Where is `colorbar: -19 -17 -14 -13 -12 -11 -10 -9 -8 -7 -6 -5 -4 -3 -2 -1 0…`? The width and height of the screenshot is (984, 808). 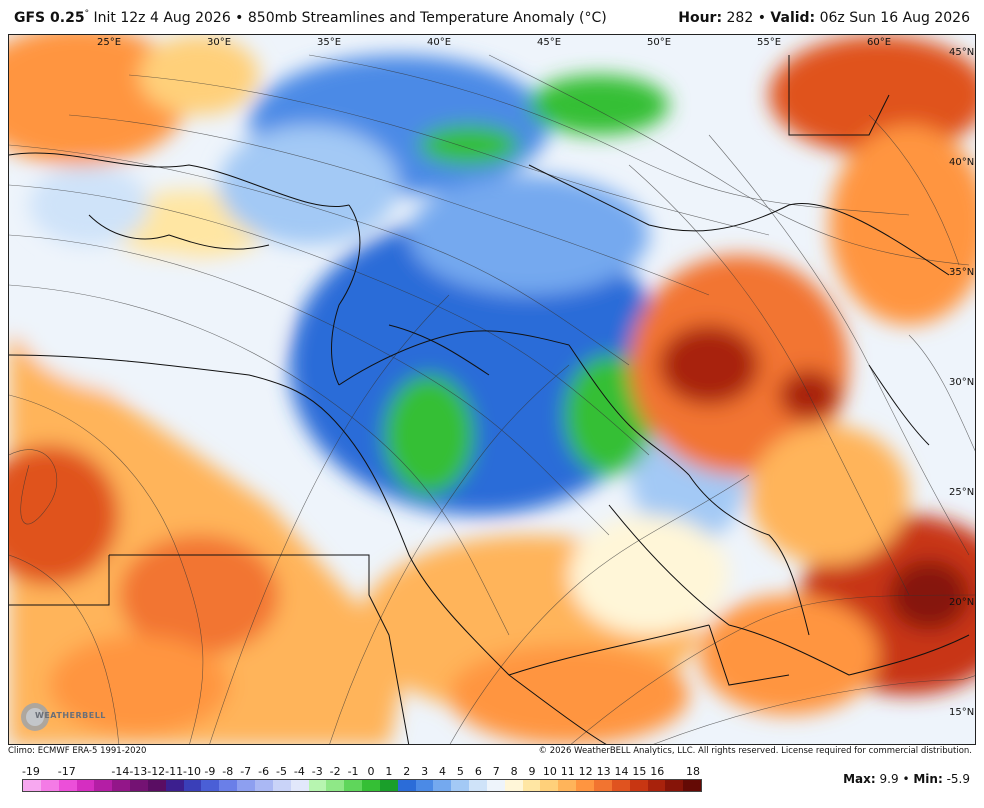 colorbar: -19 -17 -14 -13 -12 -11 -10 -9 -8 -7 -6 -5 -4 -3 -2 -1 0… is located at coordinates (362, 780).